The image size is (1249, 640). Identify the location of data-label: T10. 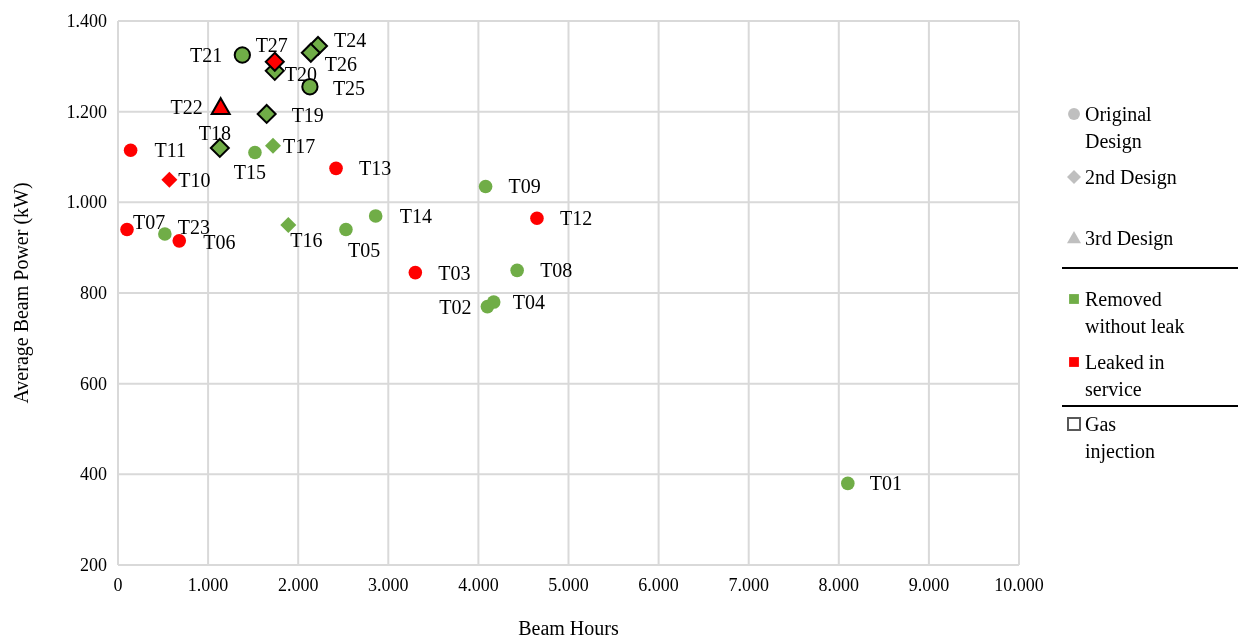
(194, 179).